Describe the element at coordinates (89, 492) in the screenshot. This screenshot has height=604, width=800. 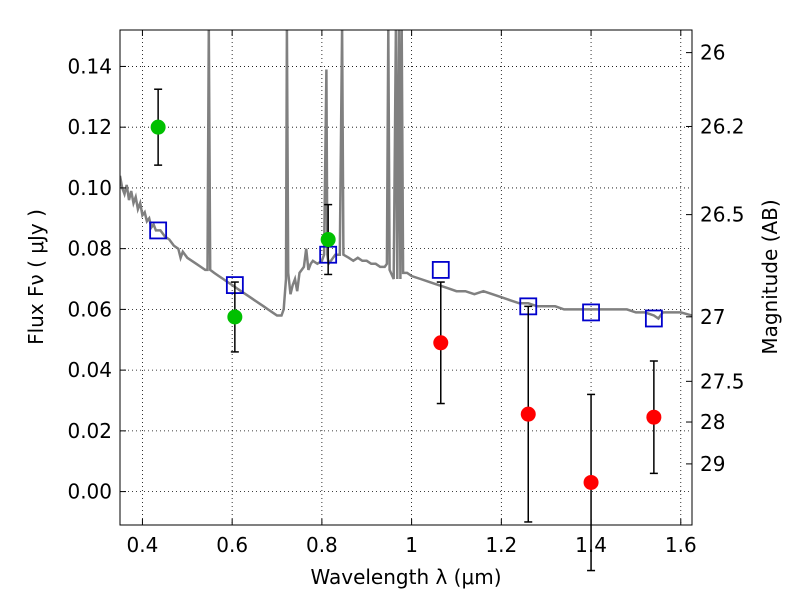
I see `y-tick-label: 0.00` at that location.